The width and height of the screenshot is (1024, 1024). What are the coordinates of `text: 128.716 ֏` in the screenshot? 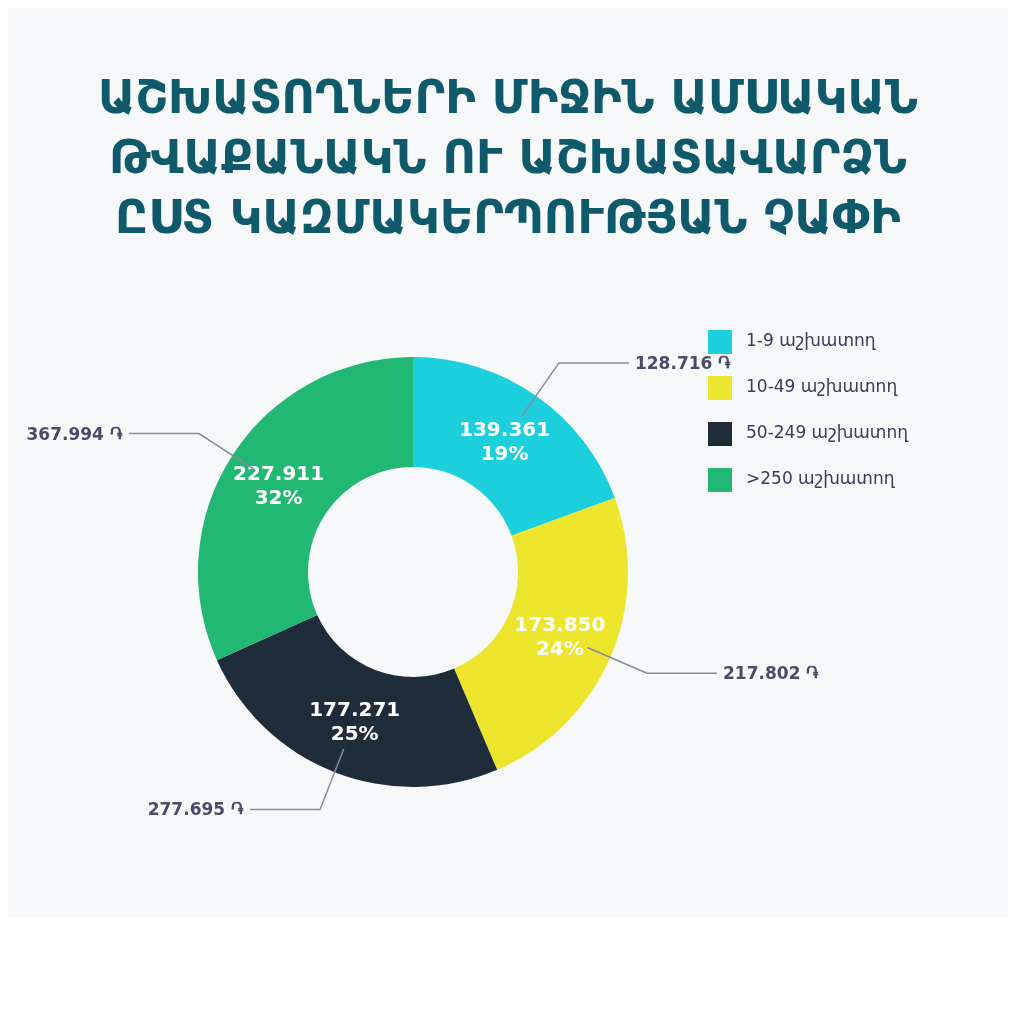 It's located at (683, 363).